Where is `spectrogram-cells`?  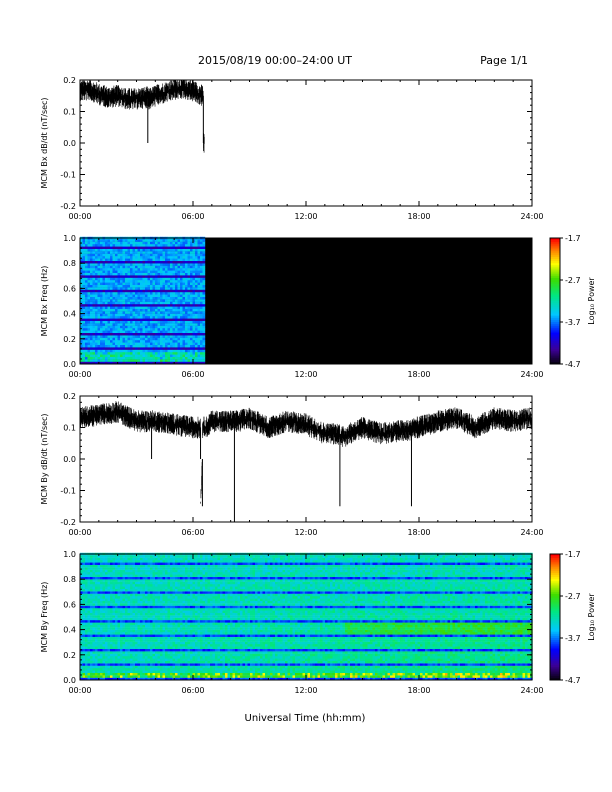 spectrogram-cells is located at coordinates (306, 616).